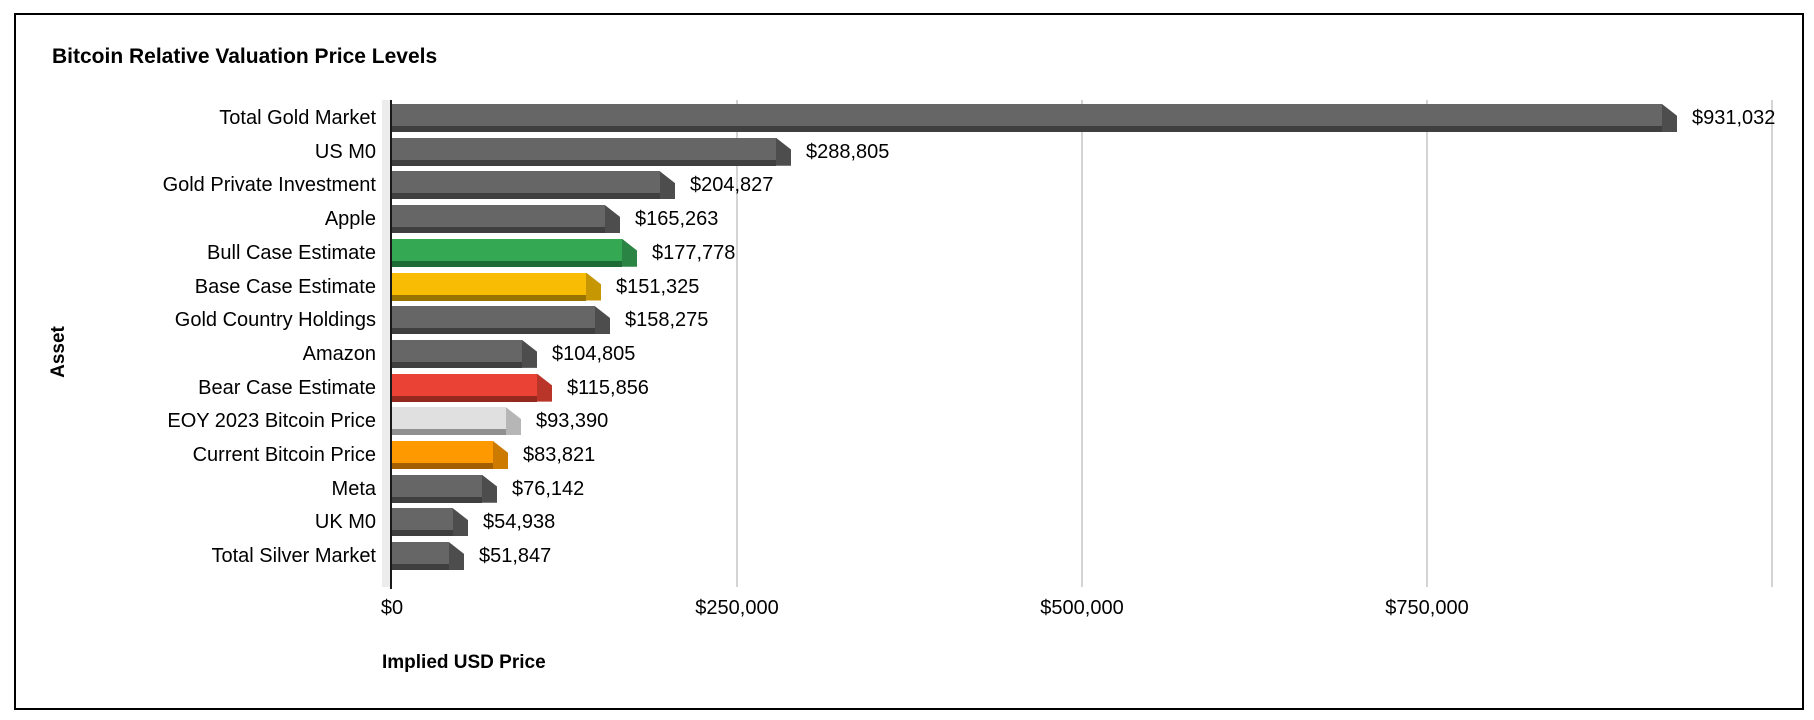 The width and height of the screenshot is (1814, 720). I want to click on bar-value-label: $51,847, so click(515, 556).